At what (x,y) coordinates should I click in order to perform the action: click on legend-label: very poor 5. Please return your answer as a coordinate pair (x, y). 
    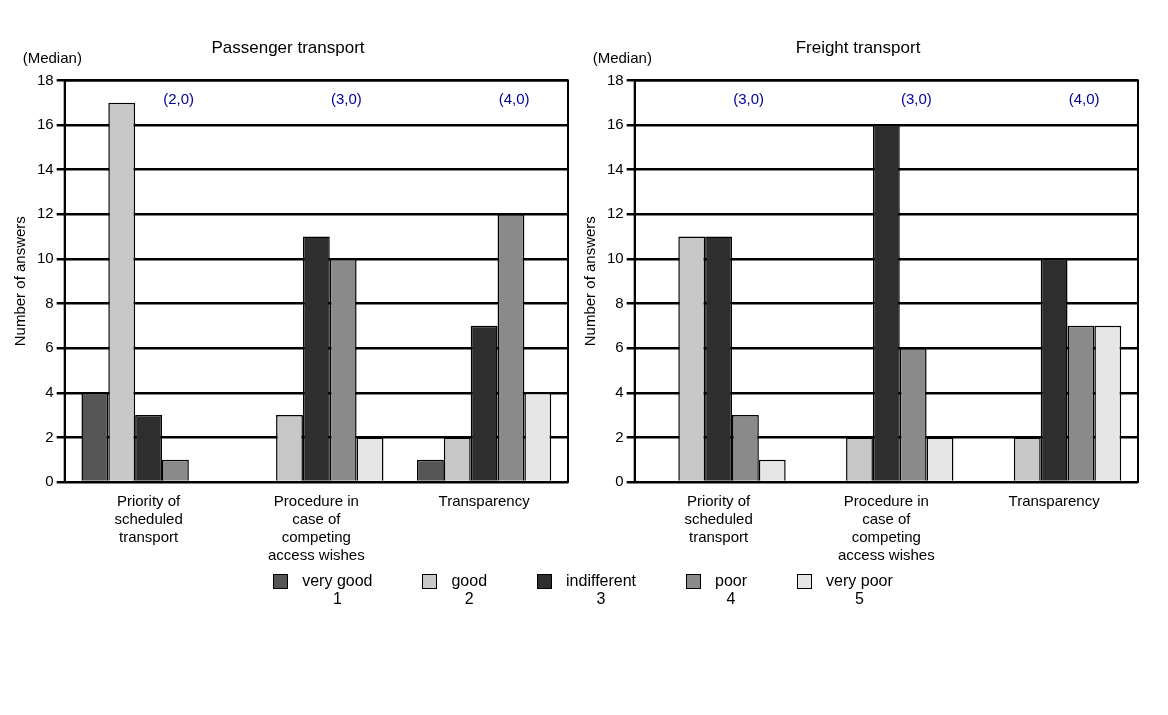
    Looking at the image, I should click on (859, 590).